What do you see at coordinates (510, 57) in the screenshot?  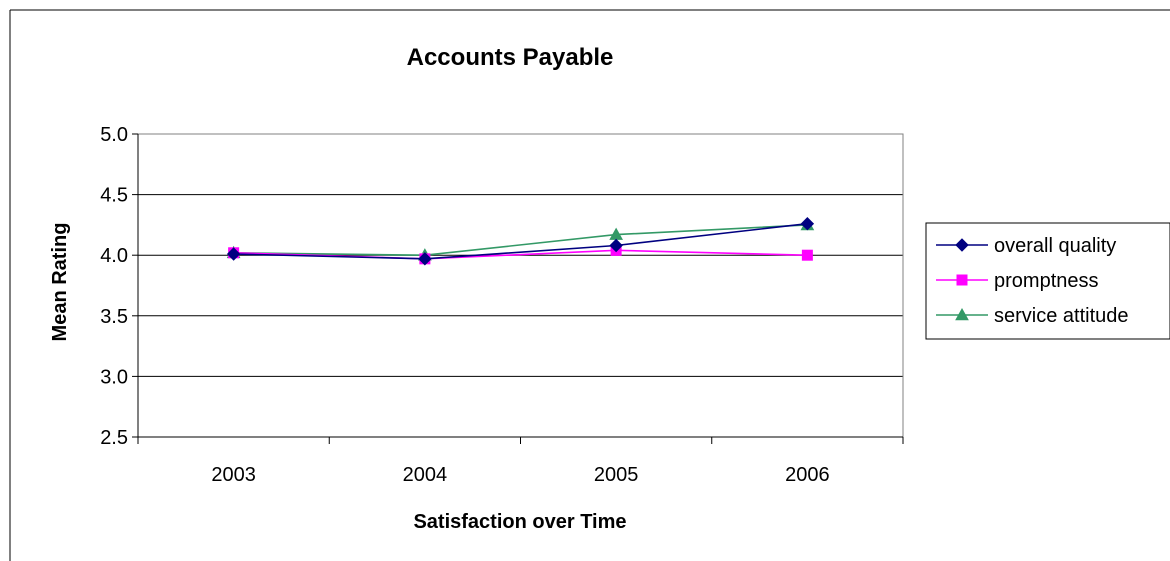 I see `chart-title: Accounts Payable` at bounding box center [510, 57].